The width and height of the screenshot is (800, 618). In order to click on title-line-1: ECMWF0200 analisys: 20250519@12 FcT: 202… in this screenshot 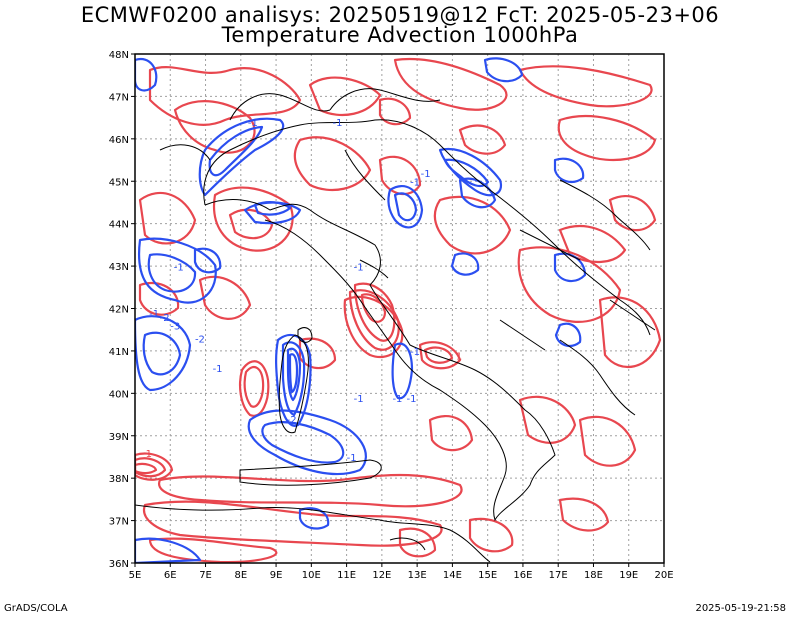, I will do `click(400, 15)`.